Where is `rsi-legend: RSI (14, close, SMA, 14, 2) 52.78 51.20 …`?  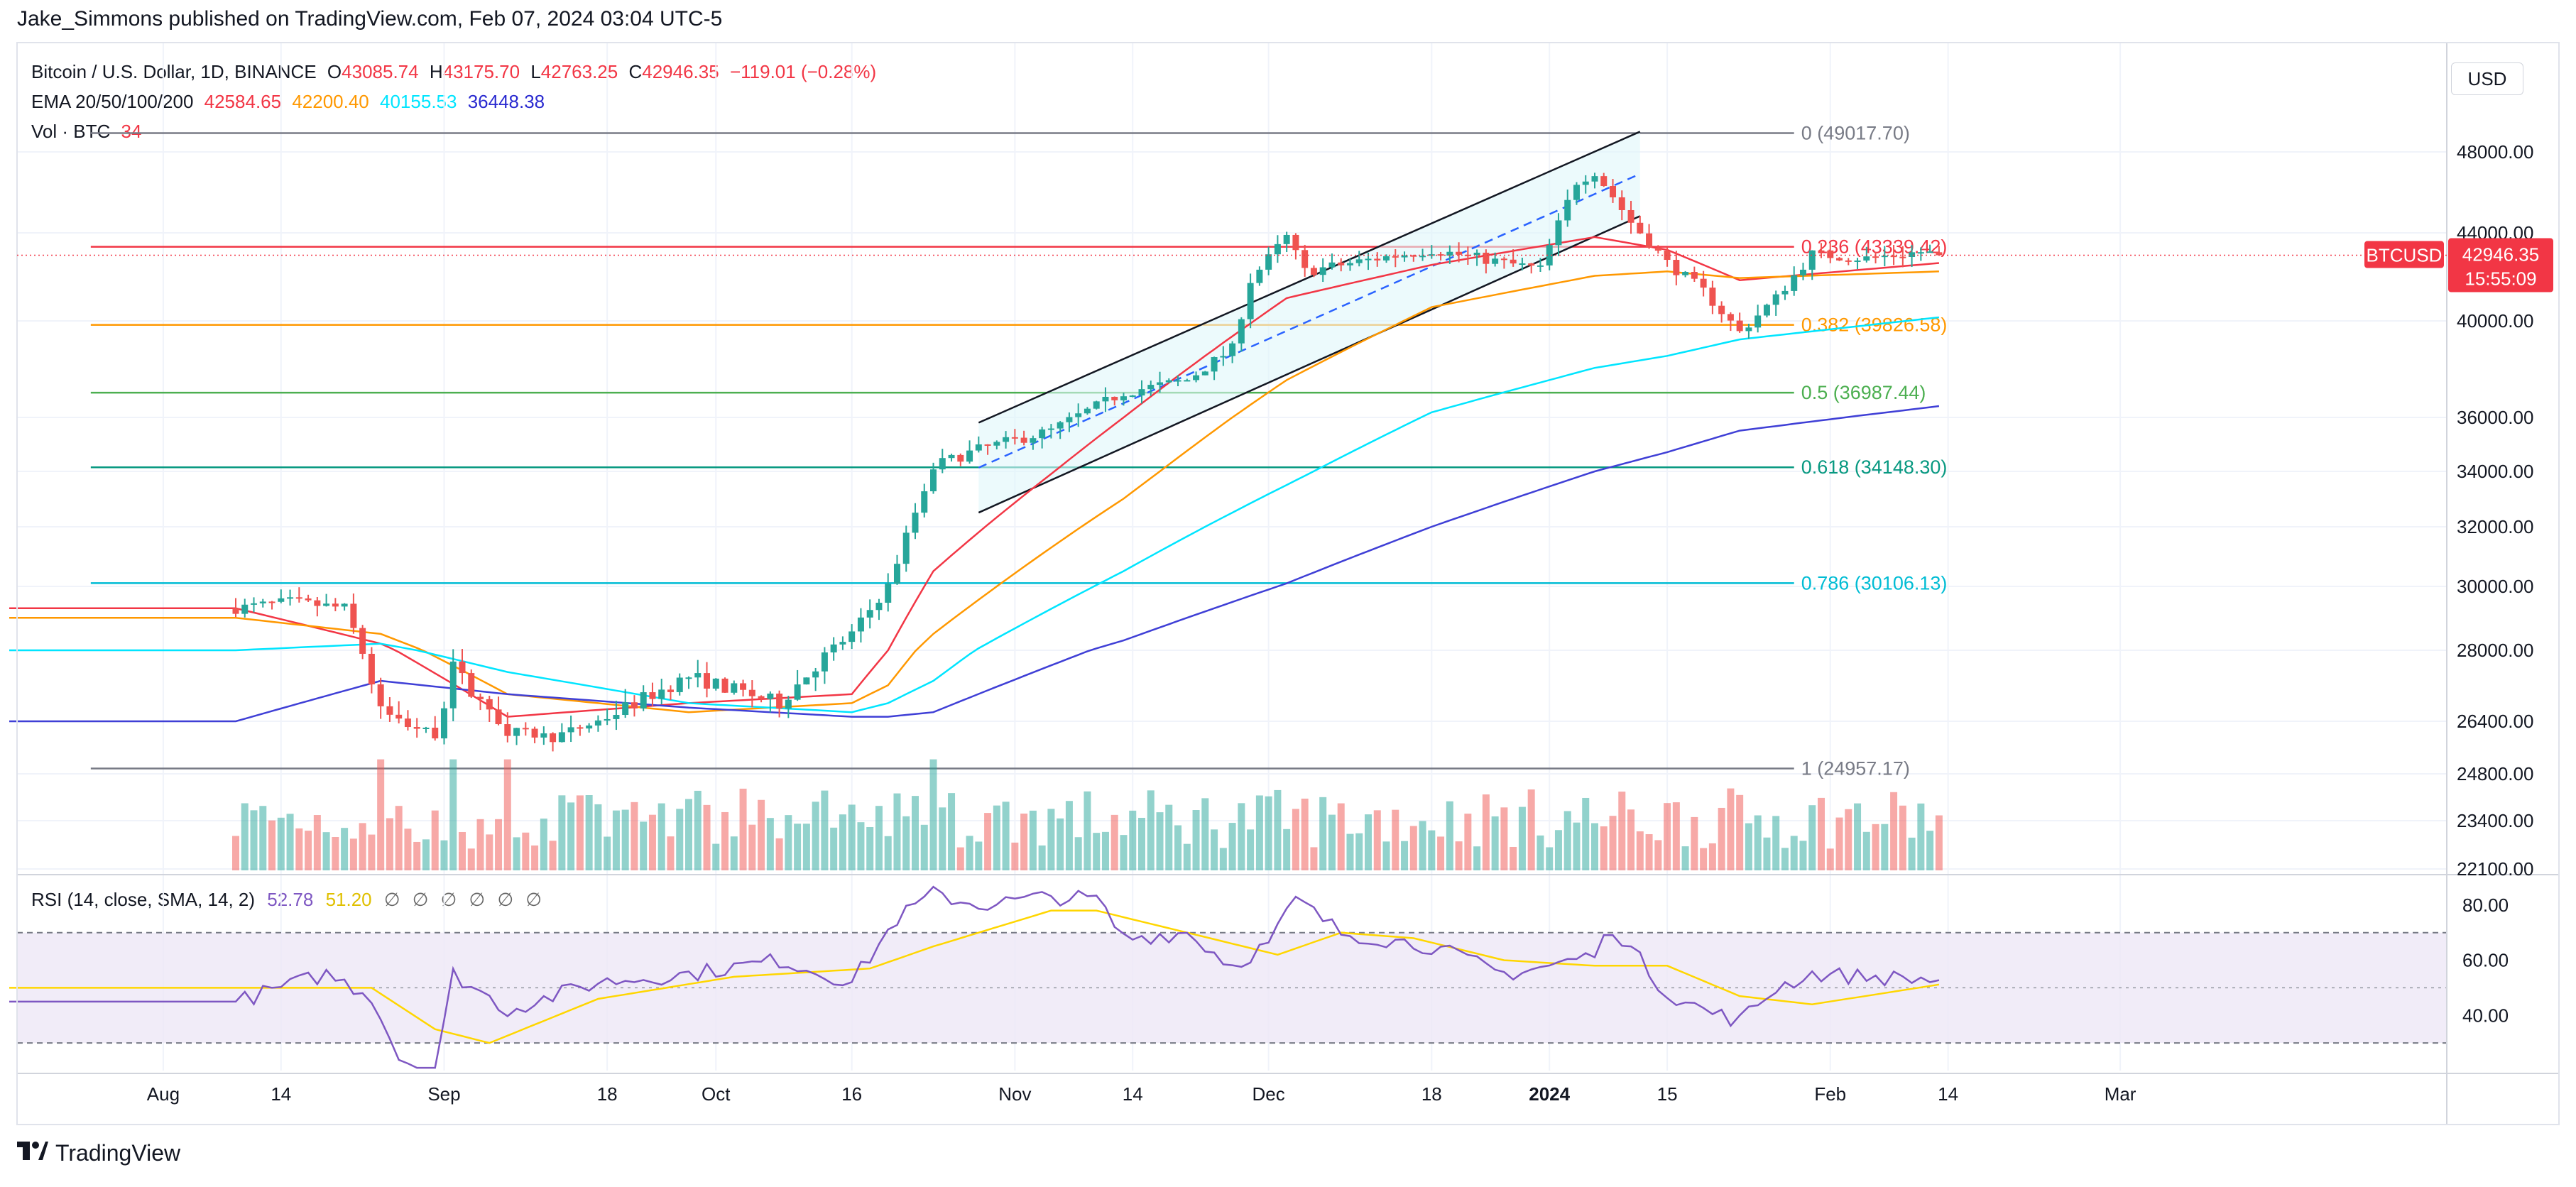
rsi-legend: RSI (14, close, SMA, 14, 2) 52.78 51.20 … is located at coordinates (290, 900).